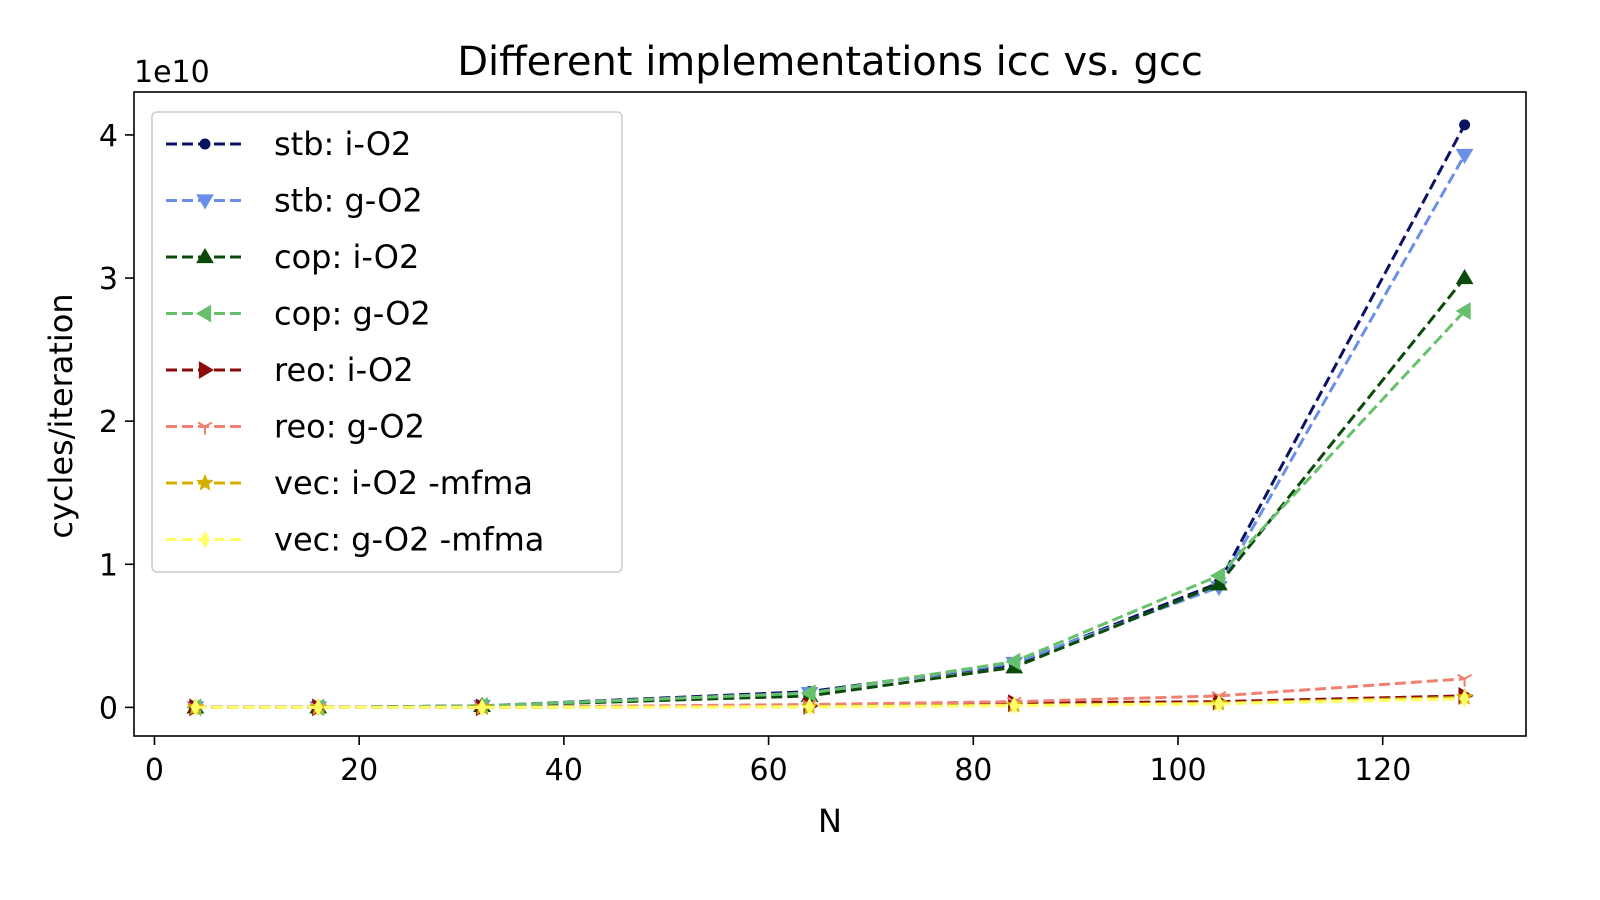 The image size is (1600, 900). I want to click on legend-label: stb: g-O2, so click(348, 201).